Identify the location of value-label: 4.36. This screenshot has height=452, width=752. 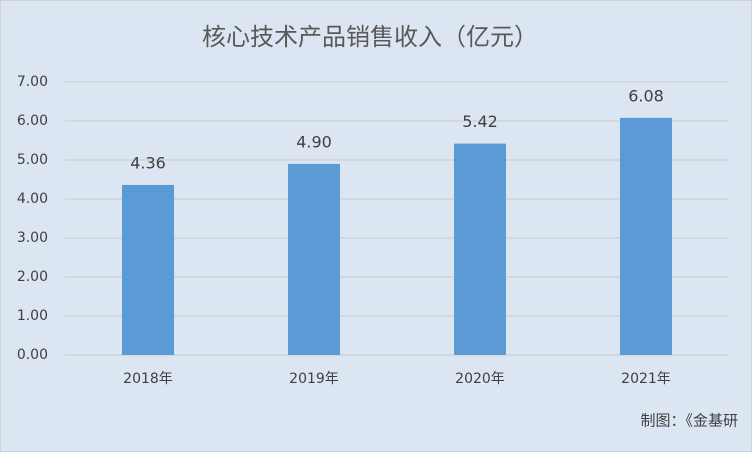
(148, 162).